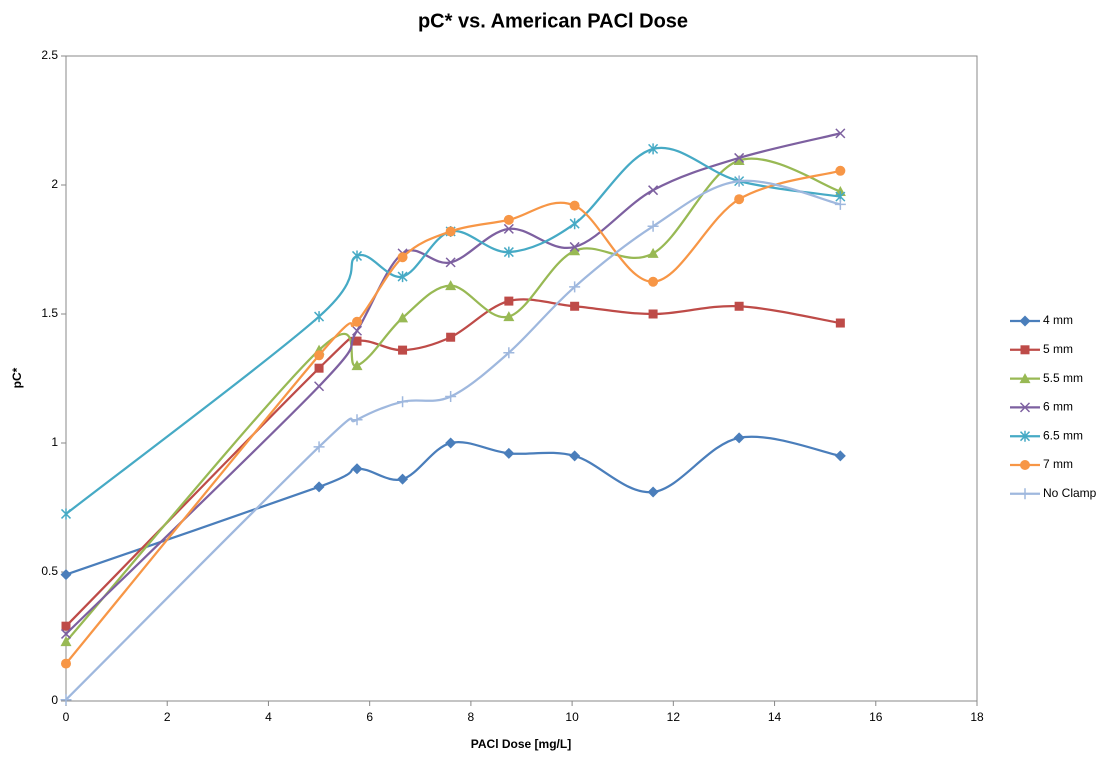  What do you see at coordinates (268, 717) in the screenshot?
I see `x-tick-label: 4` at bounding box center [268, 717].